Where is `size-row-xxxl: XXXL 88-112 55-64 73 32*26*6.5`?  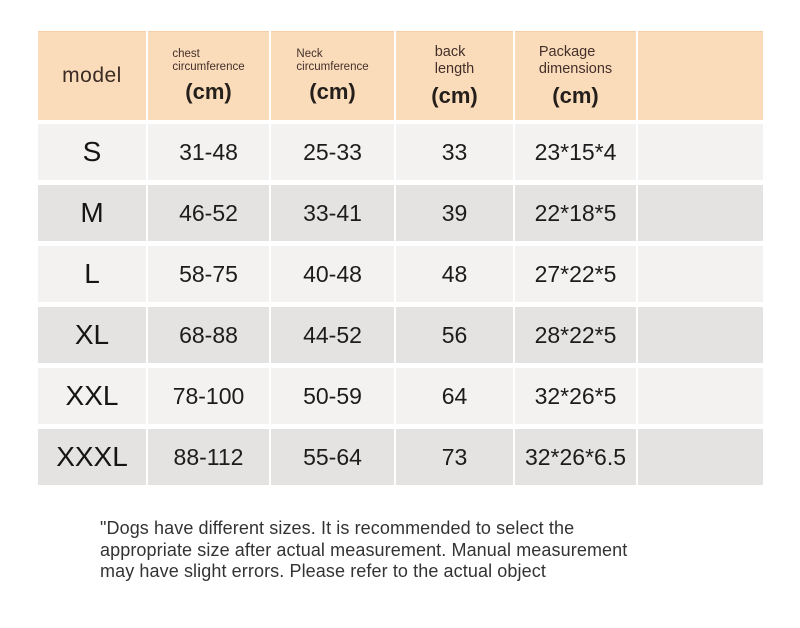 size-row-xxxl: XXXL 88-112 55-64 73 32*26*6.5 is located at coordinates (400, 457).